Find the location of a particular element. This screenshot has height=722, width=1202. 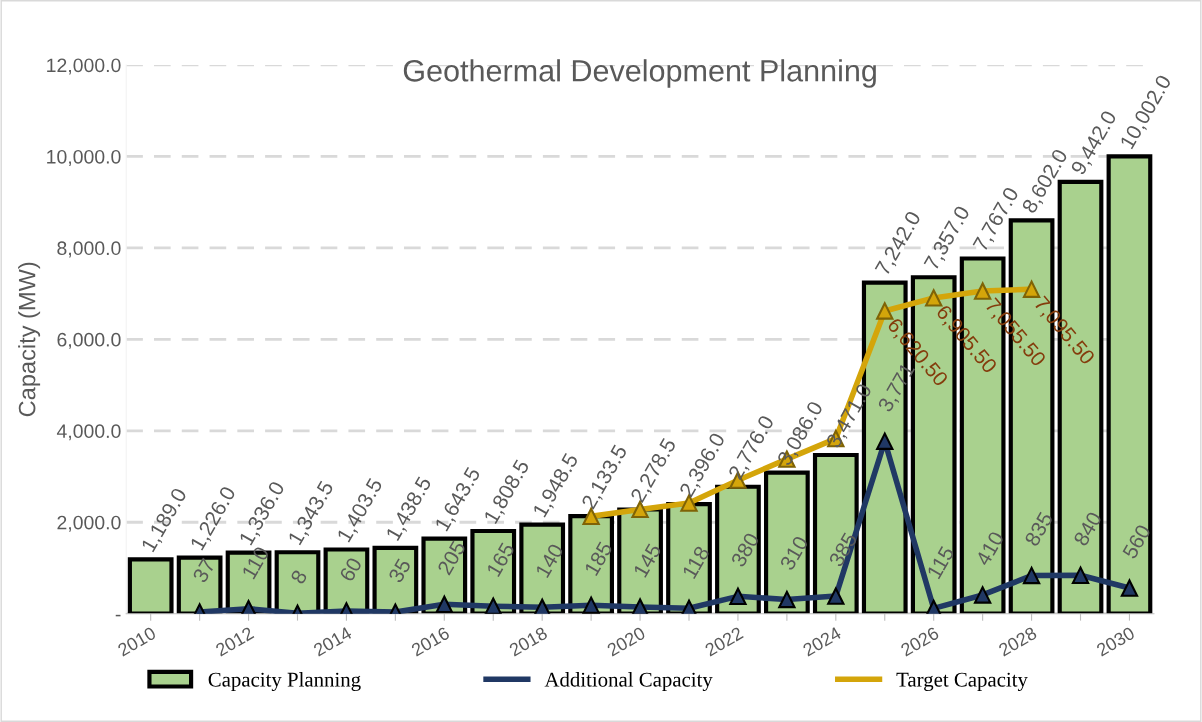

y-tick-label: 8,000.0 is located at coordinates (89, 249).